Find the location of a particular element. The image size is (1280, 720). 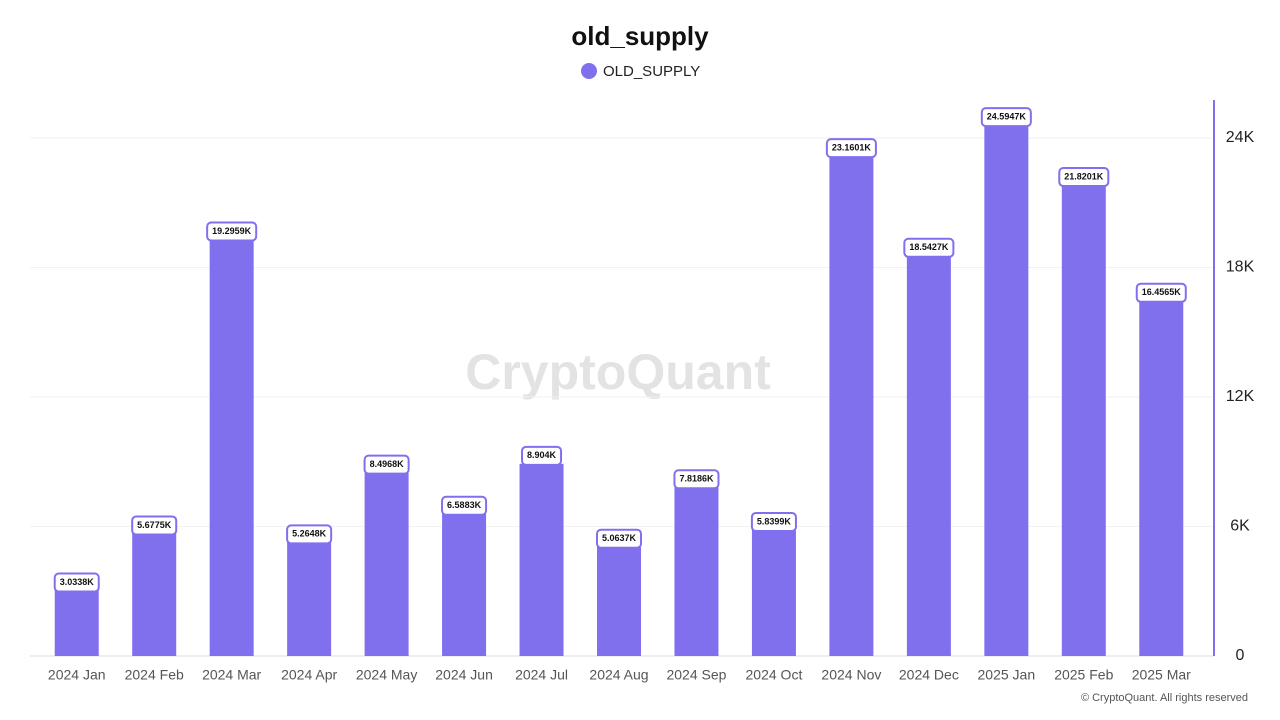

value-label: 5.6775K is located at coordinates (154, 525).